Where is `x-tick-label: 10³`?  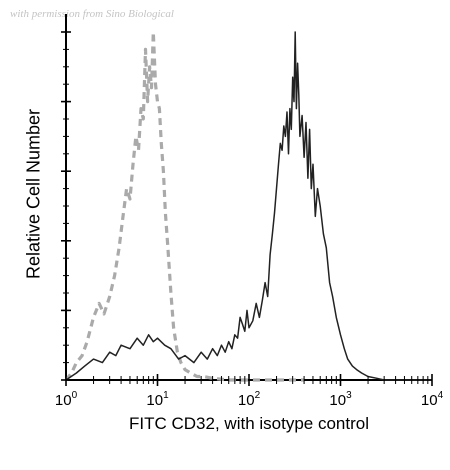 x-tick-label: 10³ is located at coordinates (340, 399).